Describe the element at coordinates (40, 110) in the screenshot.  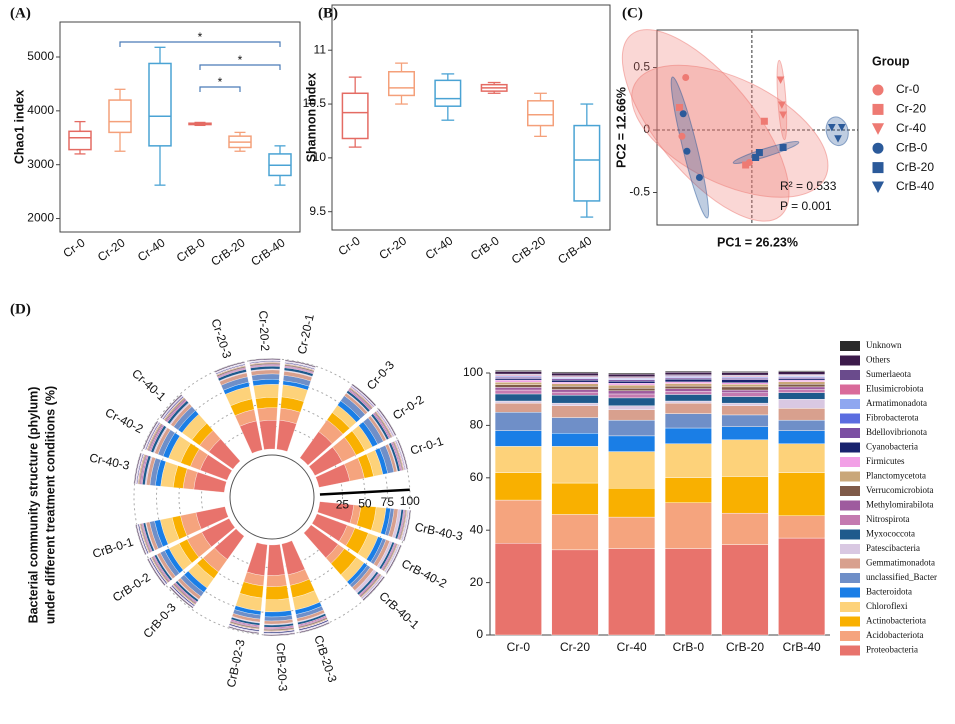
I see `y-tick-label: 4000` at that location.